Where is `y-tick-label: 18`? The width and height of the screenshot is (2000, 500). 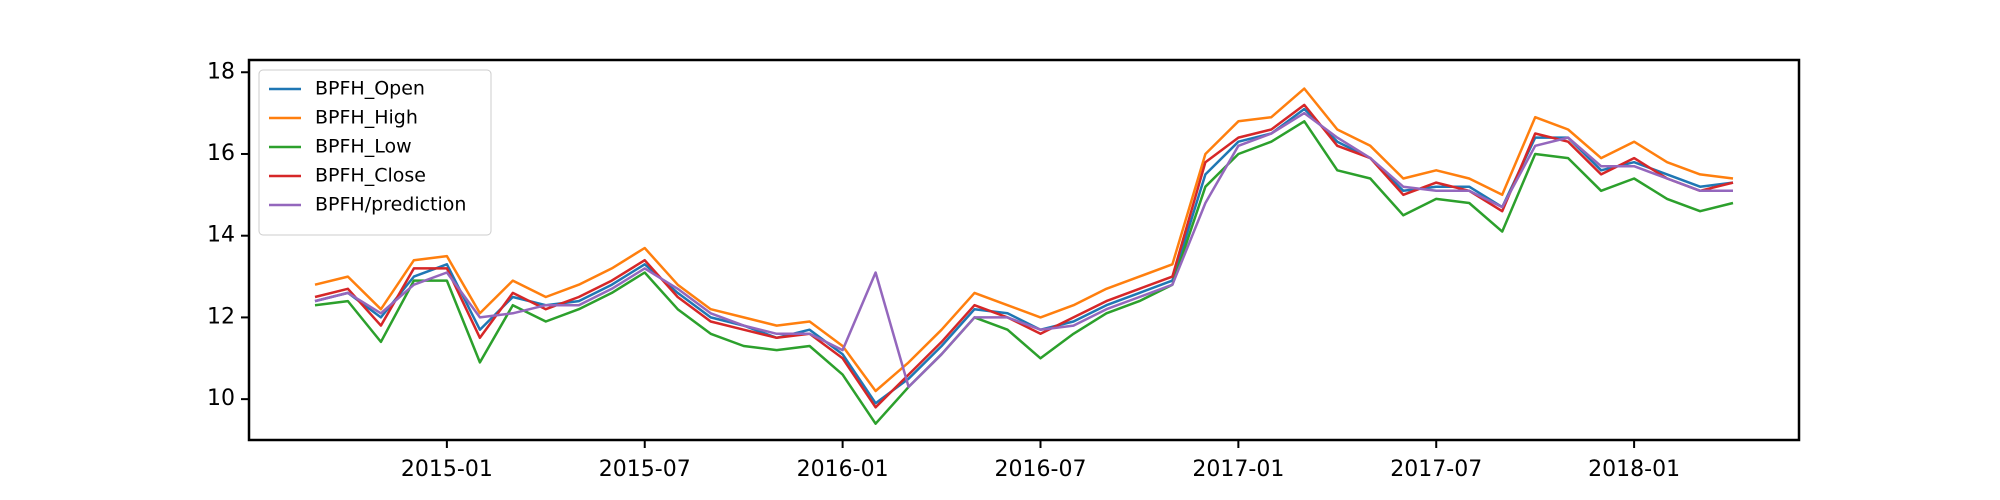
y-tick-label: 18 is located at coordinates (221, 71).